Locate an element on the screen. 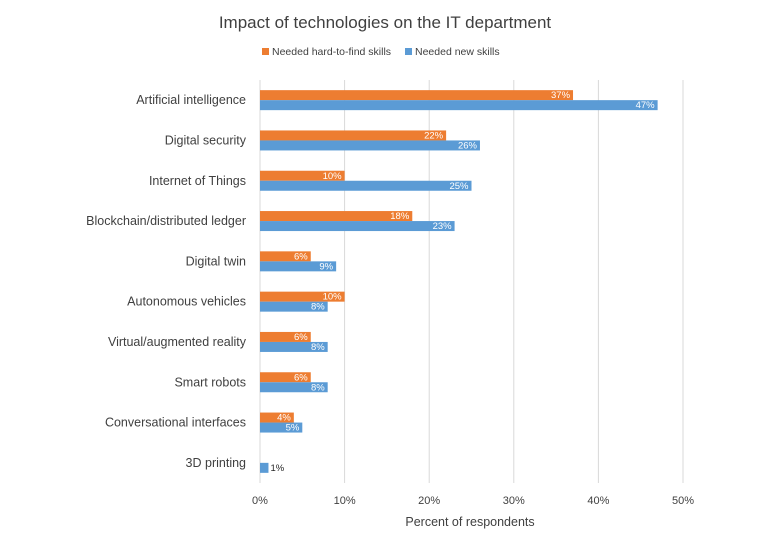 This screenshot has width=770, height=543. data-label: 47% is located at coordinates (646, 105).